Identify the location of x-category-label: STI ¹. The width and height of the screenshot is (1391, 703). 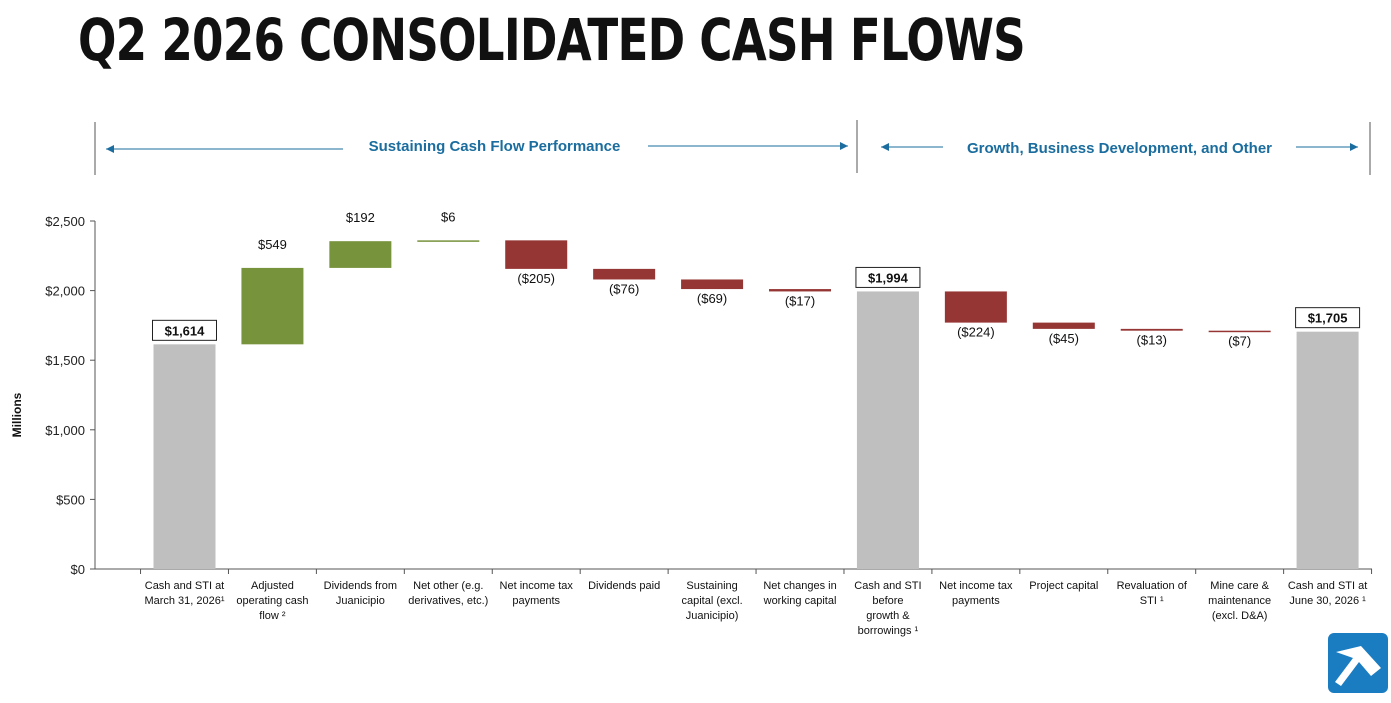
(1152, 601).